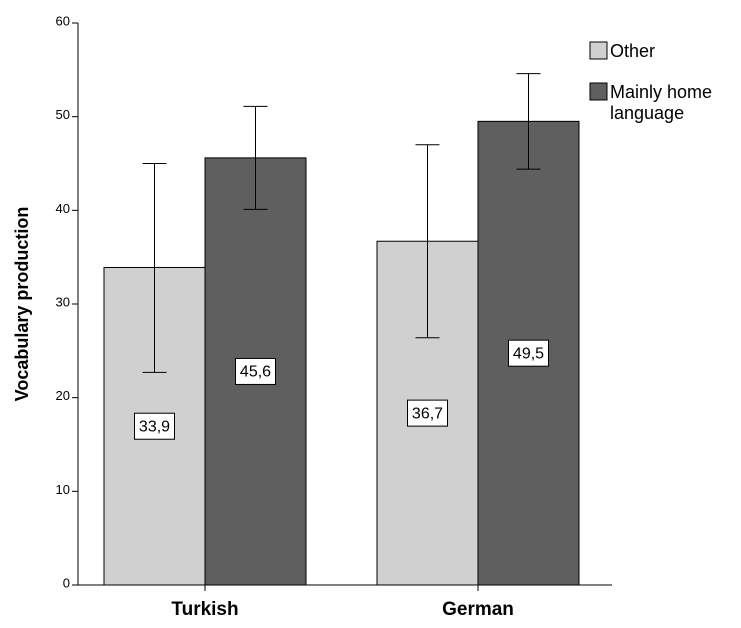  I want to click on y-tick-label: 50, so click(63, 114).